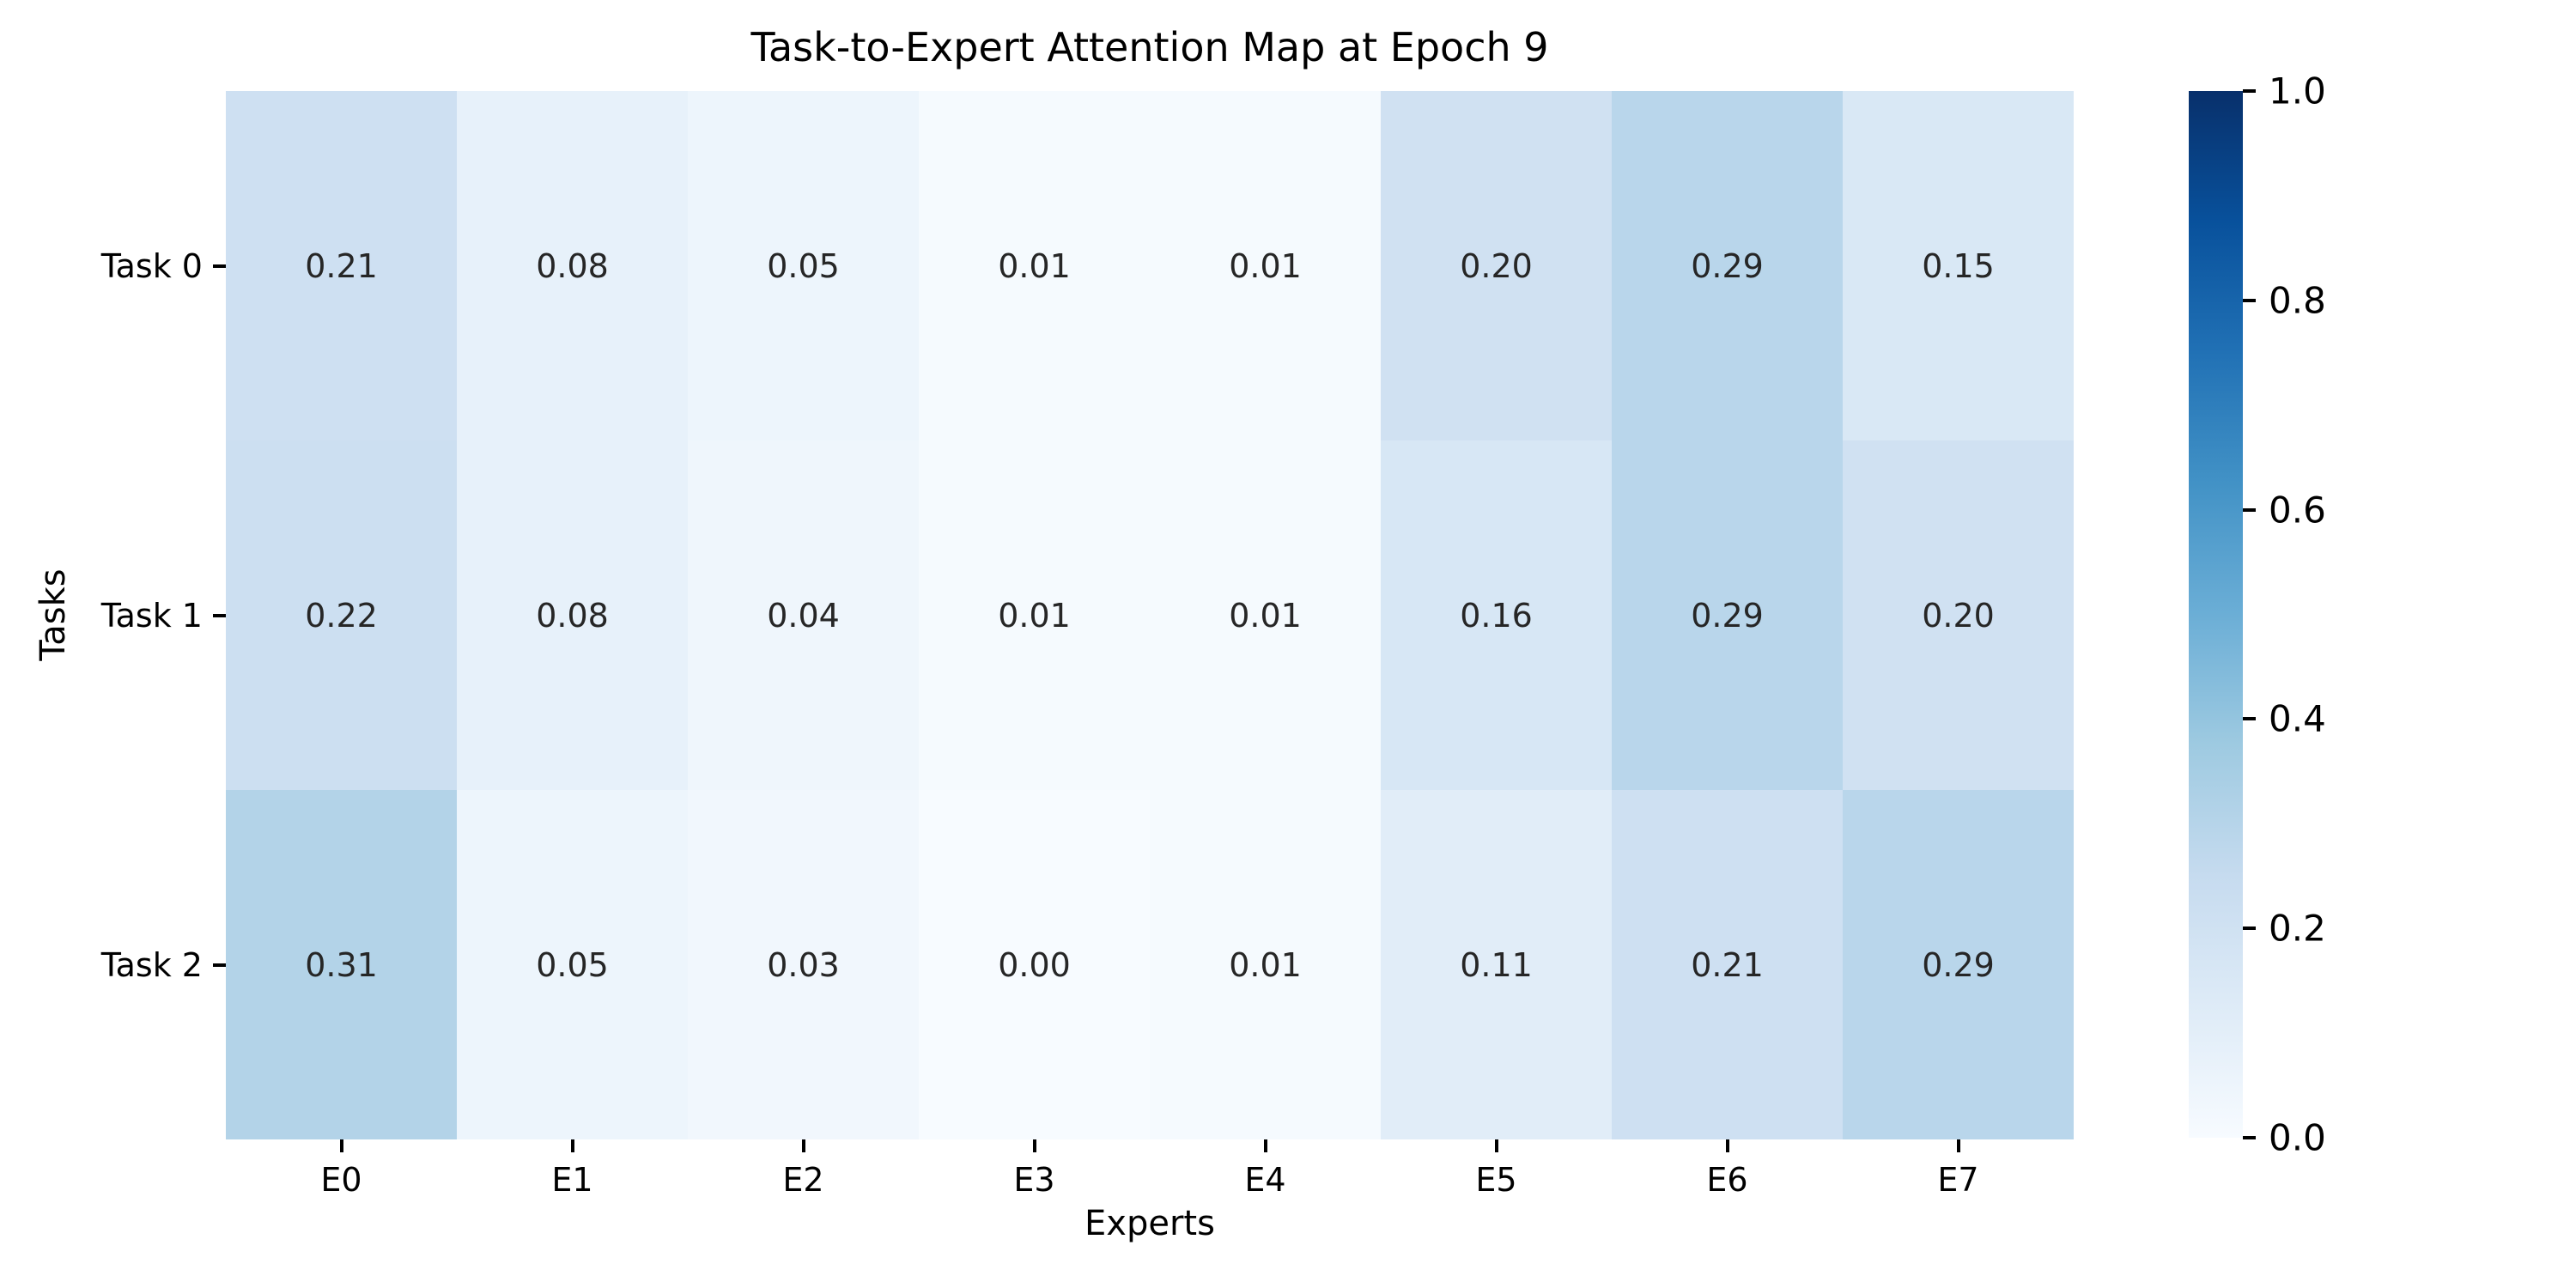  What do you see at coordinates (2297, 929) in the screenshot?
I see `colorbar-tick-label: 0.2` at bounding box center [2297, 929].